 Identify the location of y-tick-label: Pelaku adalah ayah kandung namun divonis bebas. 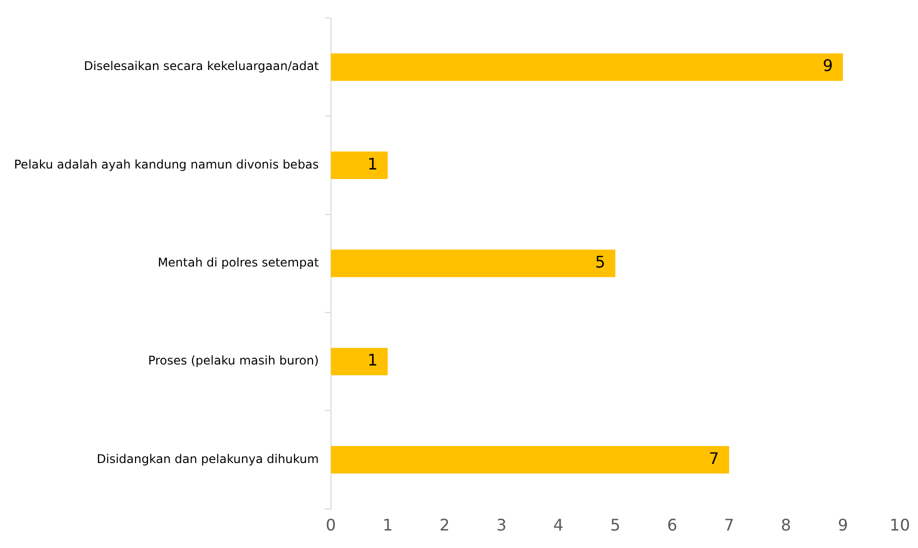
(166, 164).